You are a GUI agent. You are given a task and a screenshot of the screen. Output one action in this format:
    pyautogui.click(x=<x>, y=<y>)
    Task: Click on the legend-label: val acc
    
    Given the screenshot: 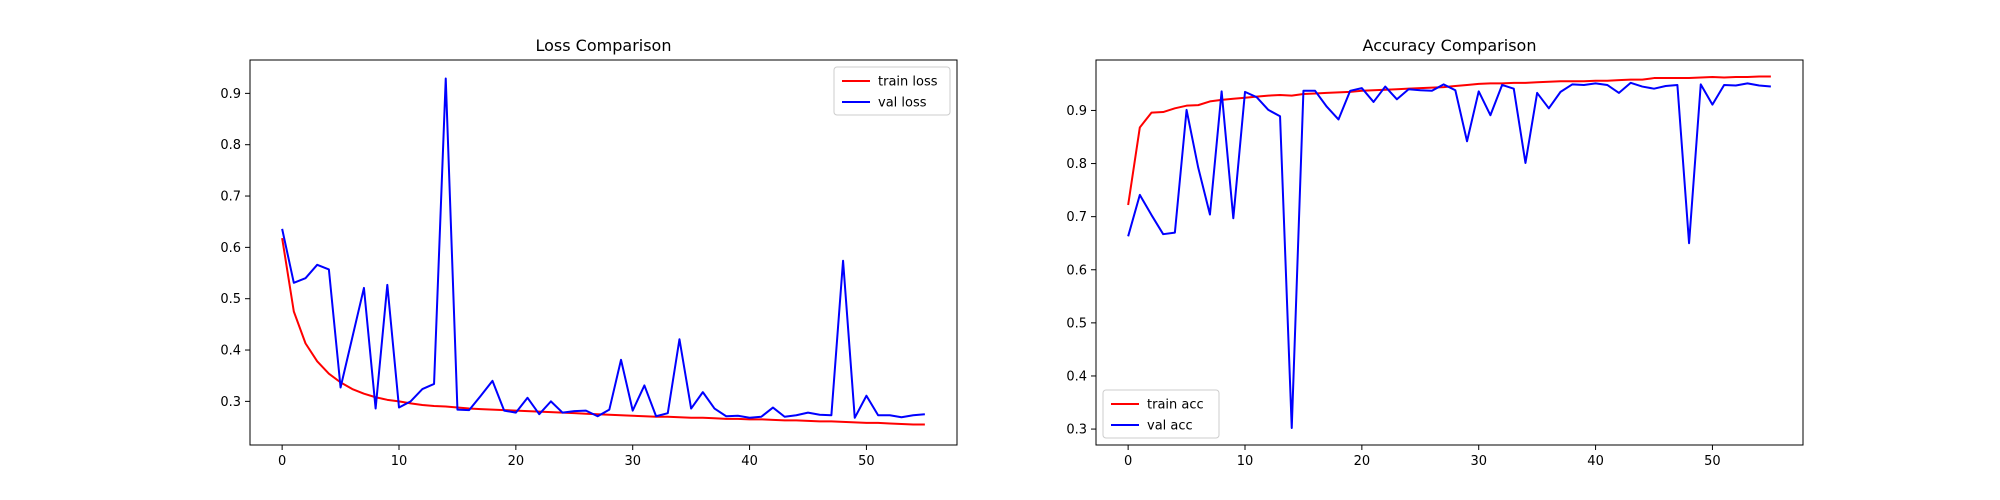 What is the action you would take?
    pyautogui.click(x=1170, y=426)
    